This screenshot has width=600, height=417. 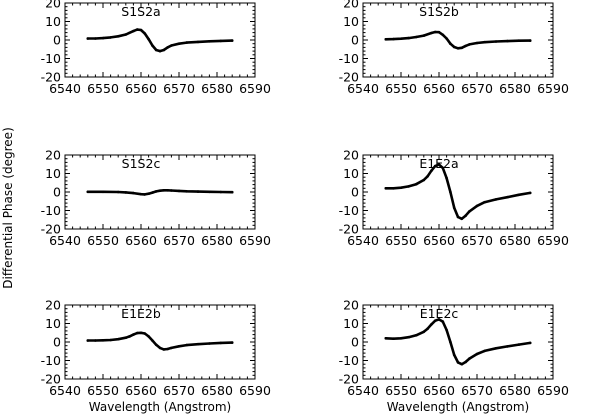 I want to click on chart-panel: 6540 6550 6560 6570 6580 6590 -20 -10 0 10 20 S1S2b, so click(x=454, y=48).